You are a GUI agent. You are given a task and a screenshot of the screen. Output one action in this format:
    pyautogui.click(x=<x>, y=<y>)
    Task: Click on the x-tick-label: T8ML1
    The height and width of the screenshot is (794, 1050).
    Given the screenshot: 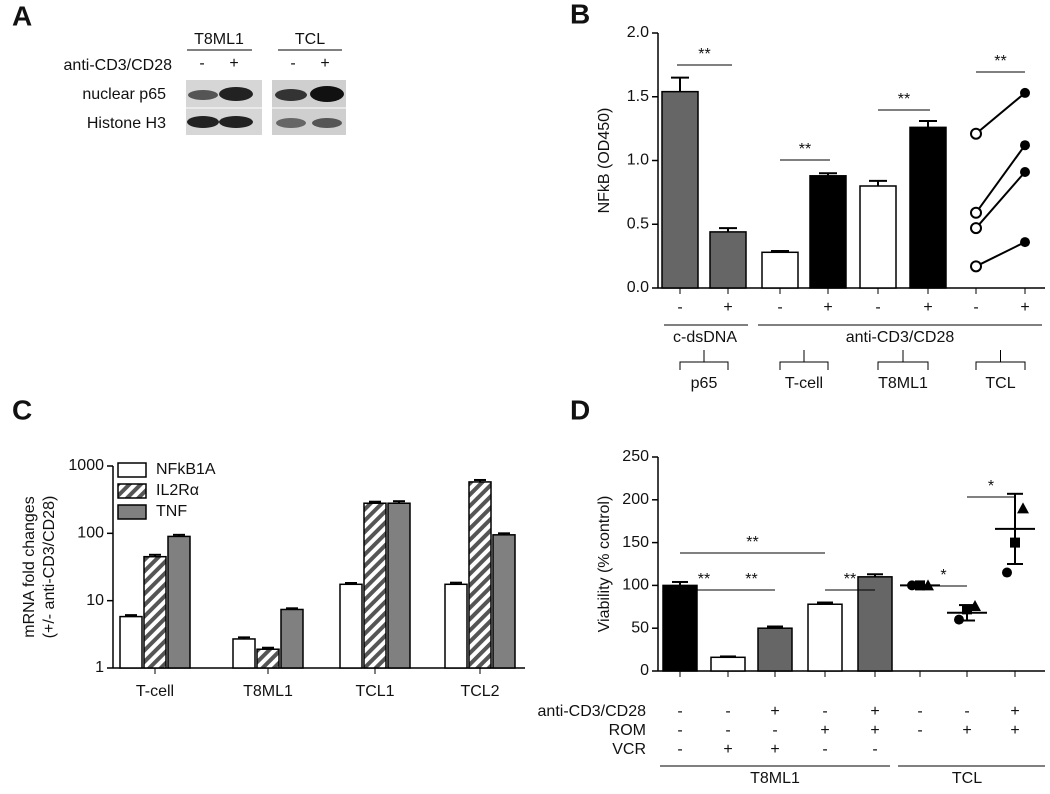 What is the action you would take?
    pyautogui.click(x=268, y=691)
    